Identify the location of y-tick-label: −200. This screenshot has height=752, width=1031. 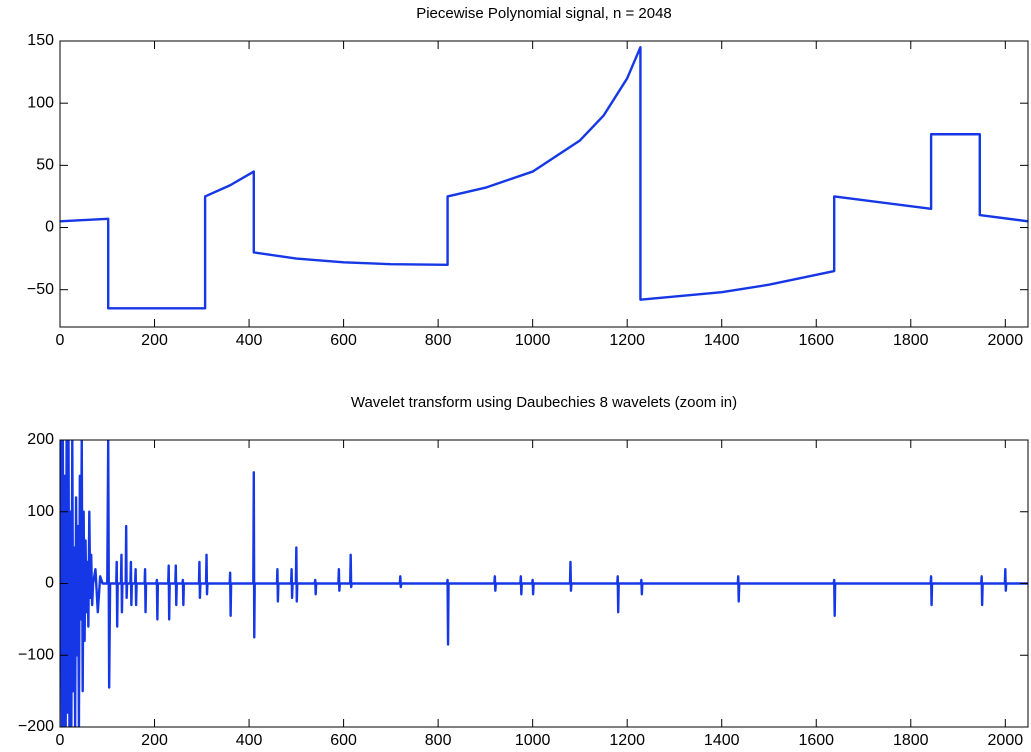
(36, 726).